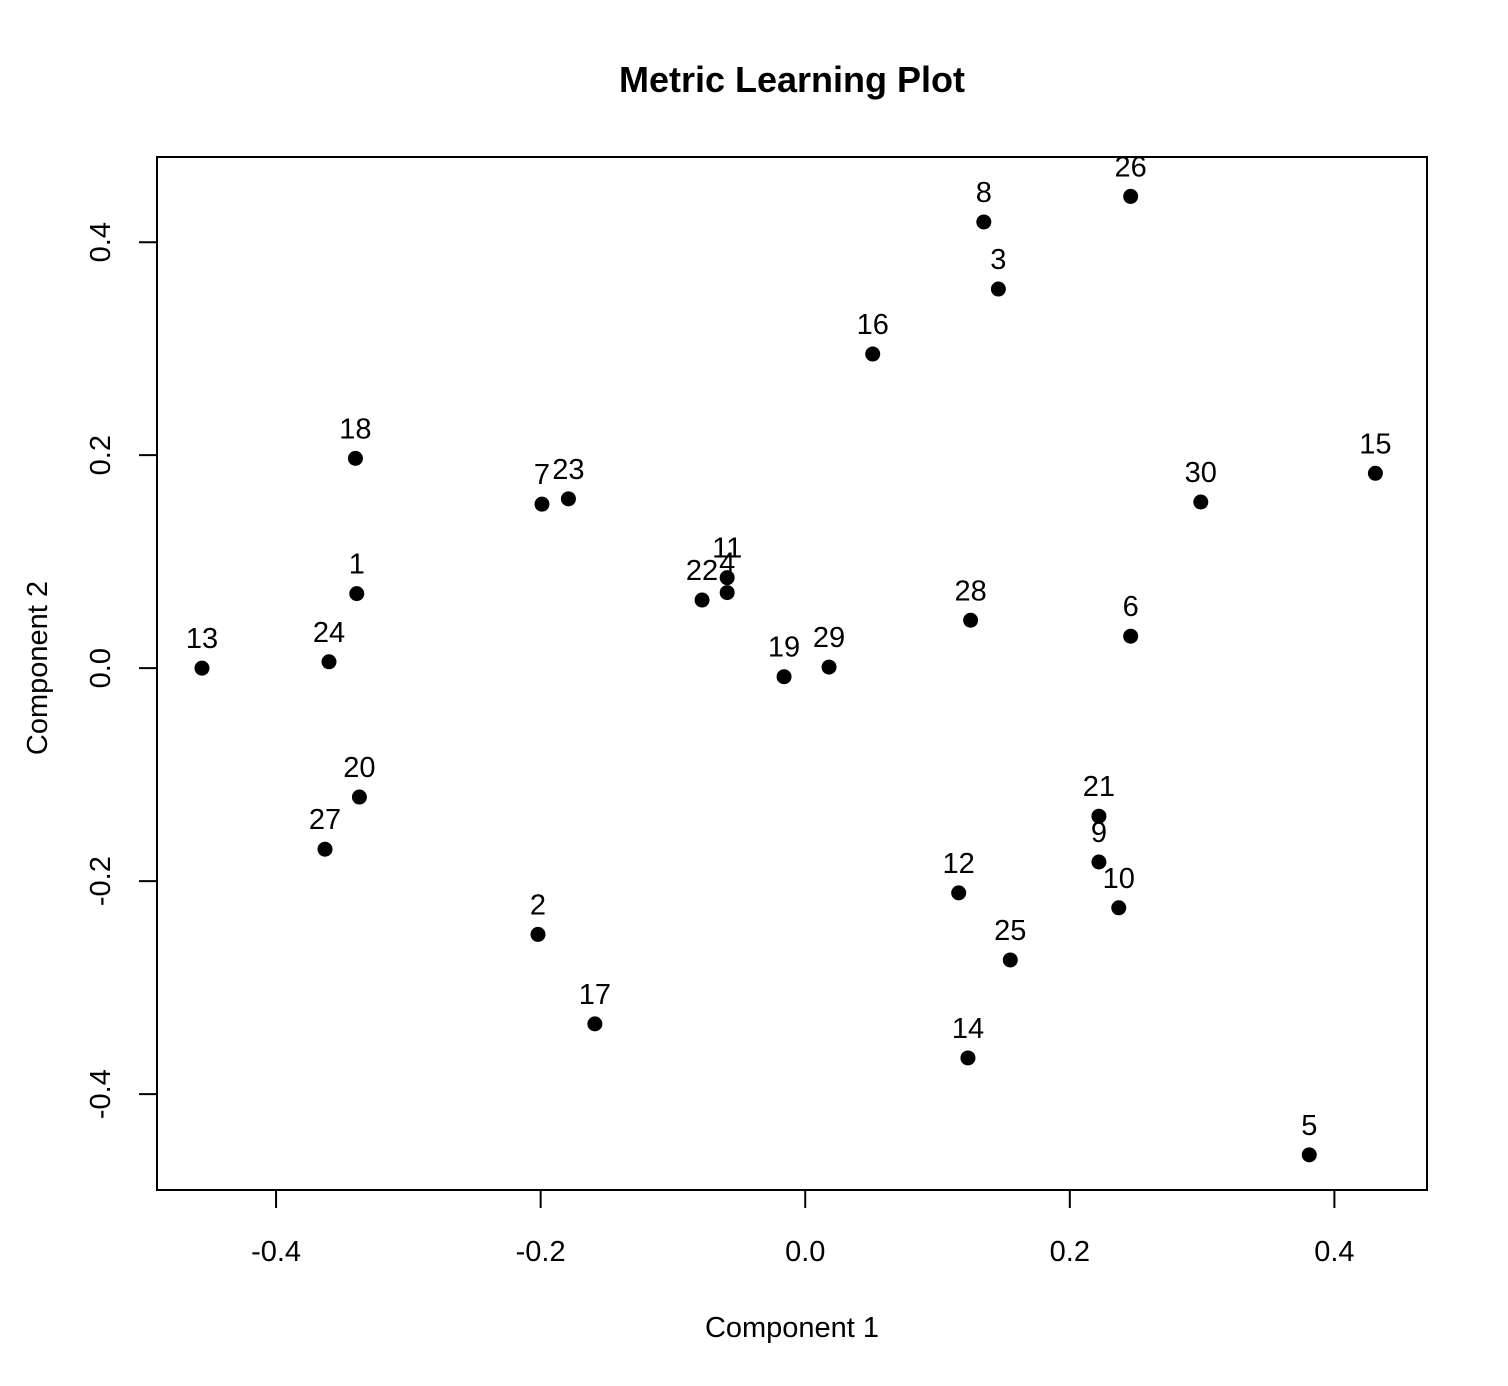  I want to click on point-label: 13, so click(202, 639).